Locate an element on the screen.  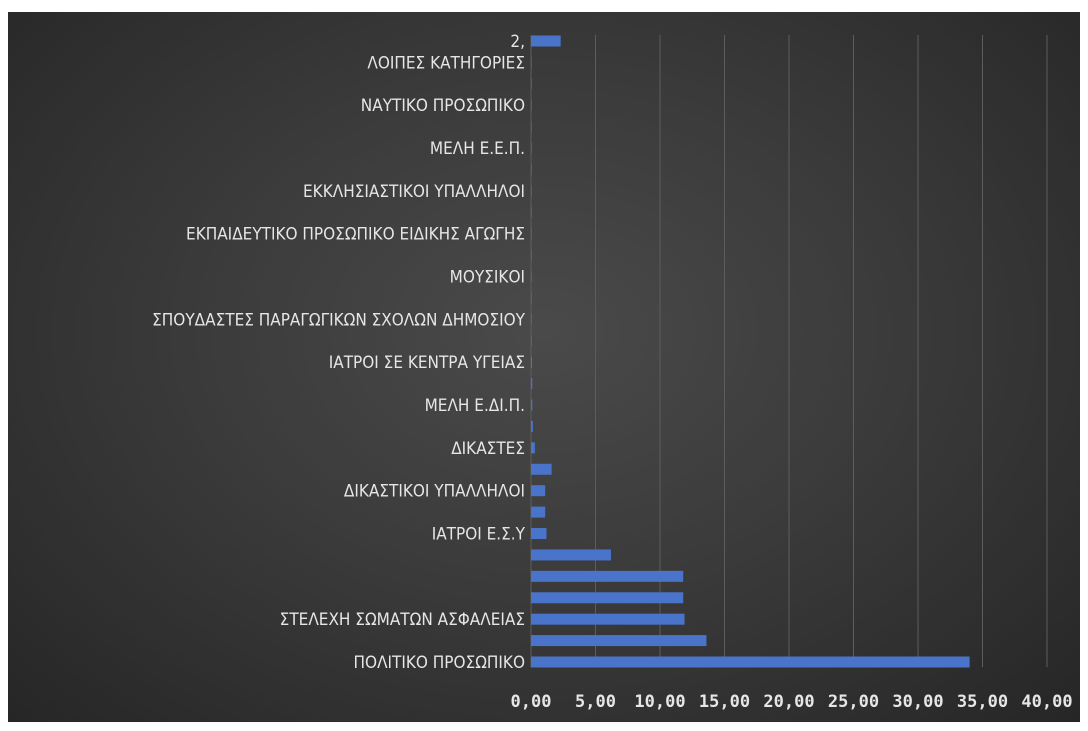
category-label: ΜΕΛΗ Ε.Ε.Π. is located at coordinates (477, 149).